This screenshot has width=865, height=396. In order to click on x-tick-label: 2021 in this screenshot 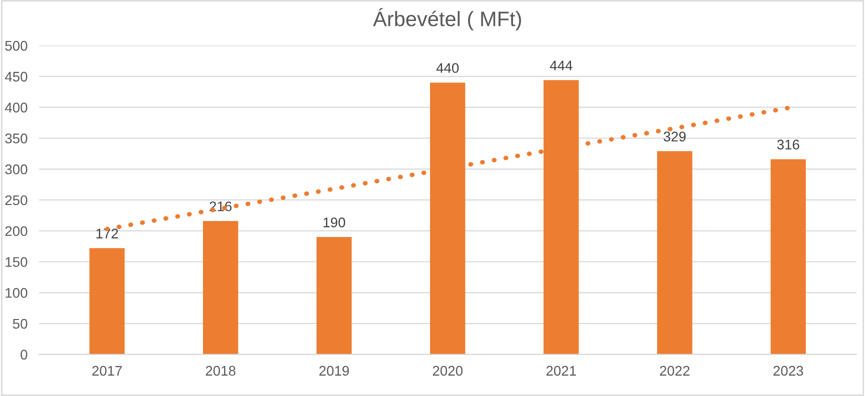, I will do `click(561, 371)`.